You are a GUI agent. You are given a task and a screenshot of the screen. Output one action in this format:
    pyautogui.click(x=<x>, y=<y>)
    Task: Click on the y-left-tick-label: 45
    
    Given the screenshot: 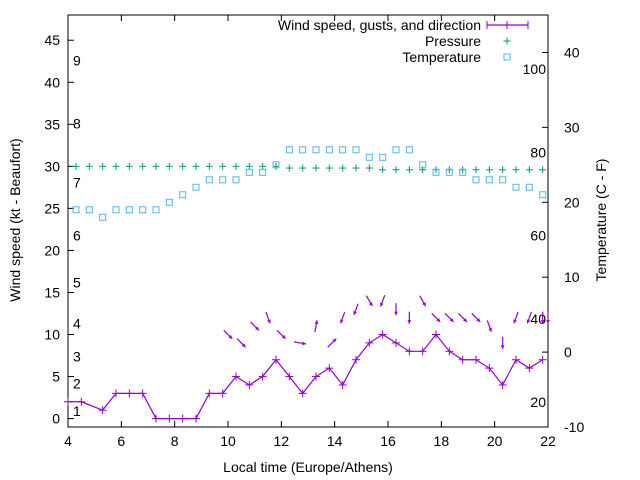 What is the action you would take?
    pyautogui.click(x=52, y=40)
    